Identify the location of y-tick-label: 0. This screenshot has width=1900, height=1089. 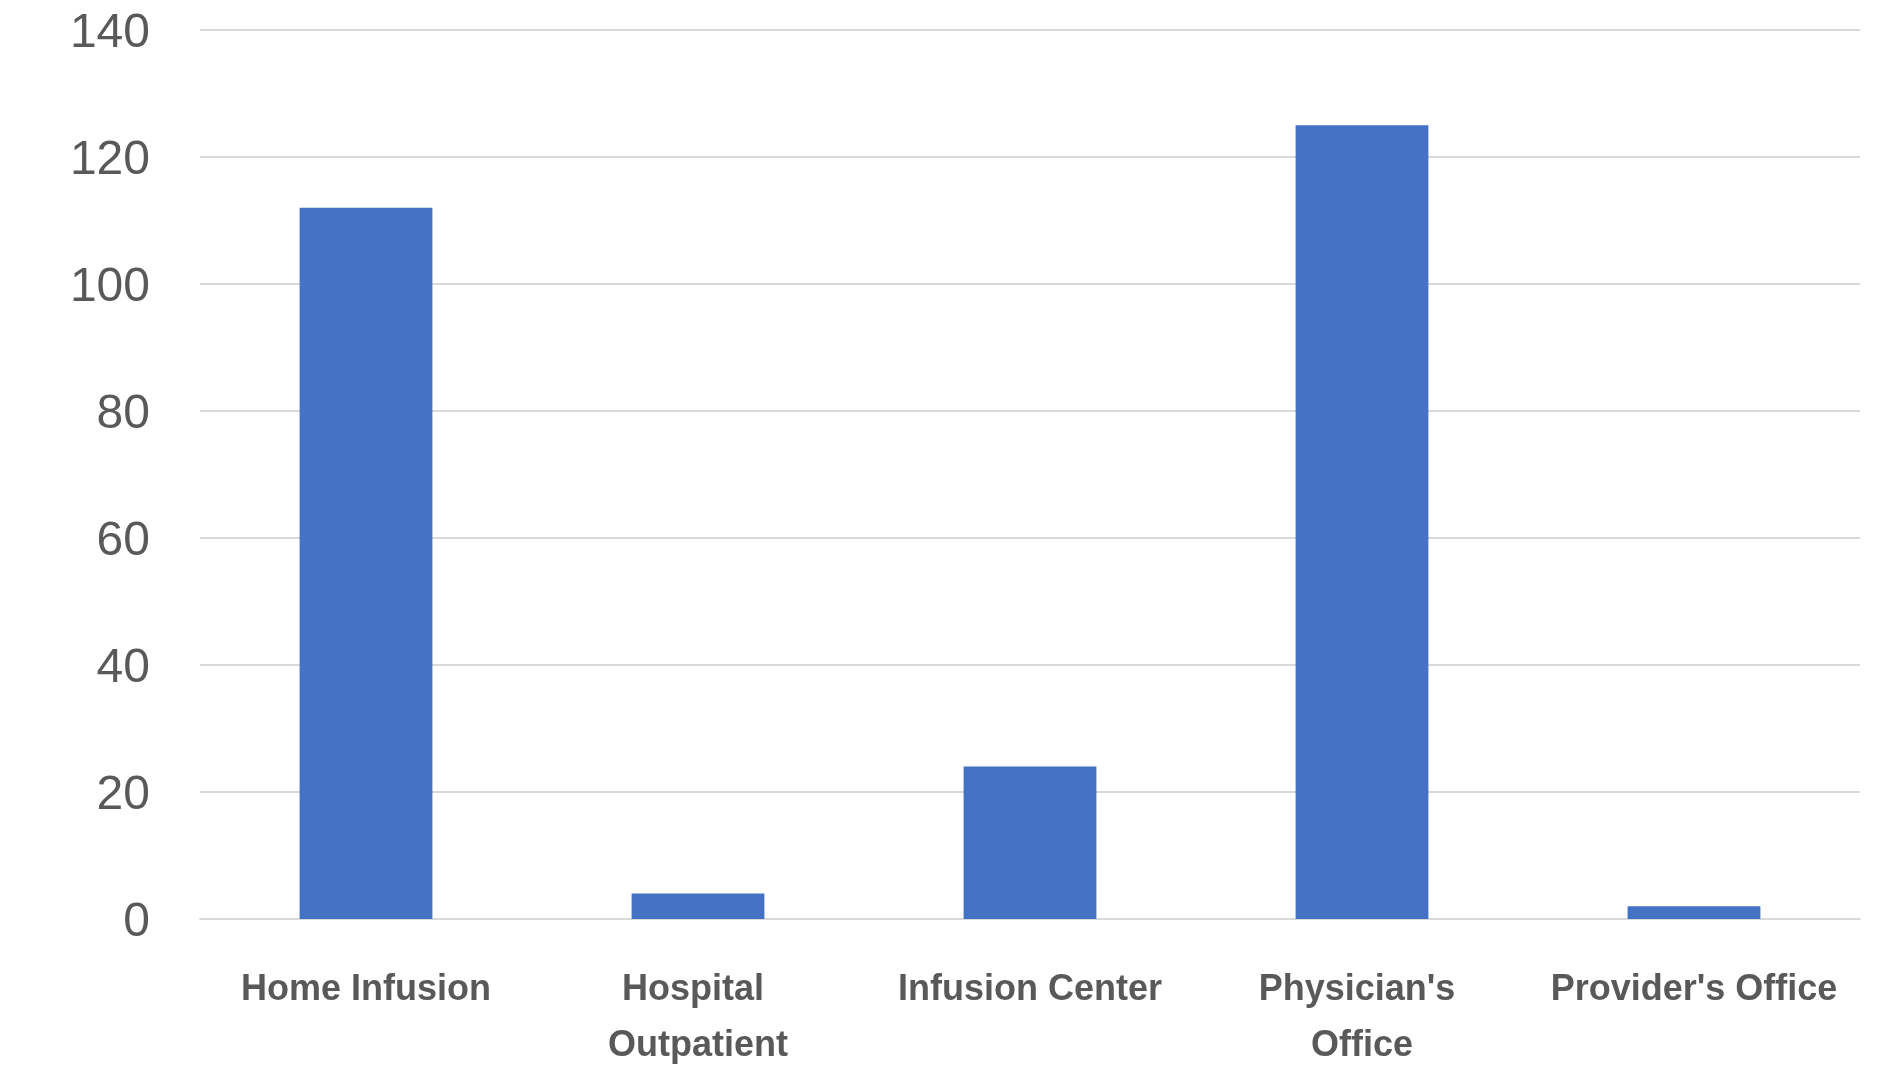
(136, 919).